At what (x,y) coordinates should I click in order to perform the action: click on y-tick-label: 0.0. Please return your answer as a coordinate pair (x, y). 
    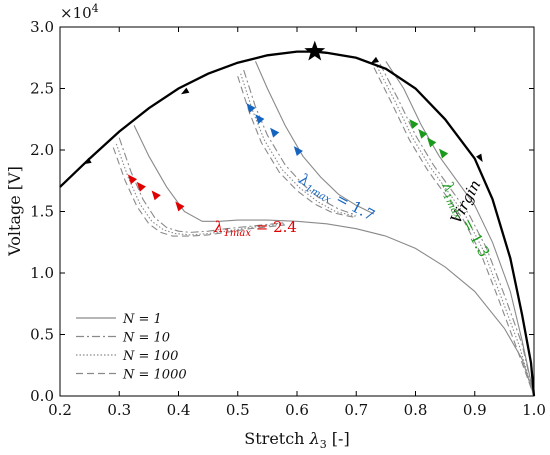
    Looking at the image, I should click on (42, 396).